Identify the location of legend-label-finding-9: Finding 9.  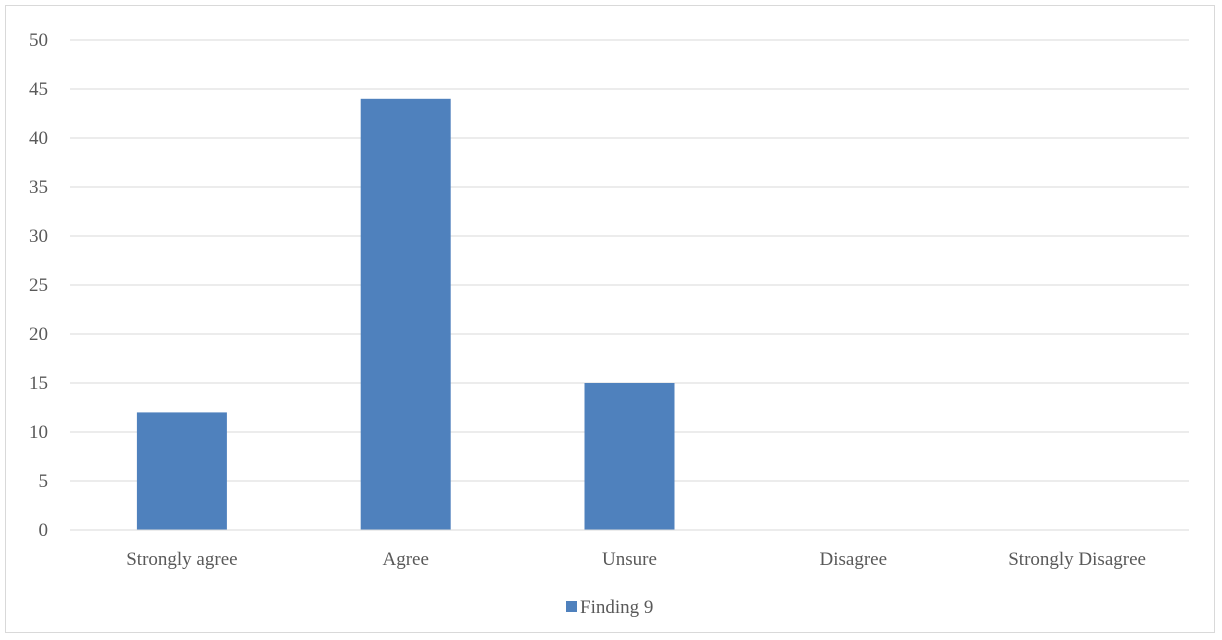
(616, 607).